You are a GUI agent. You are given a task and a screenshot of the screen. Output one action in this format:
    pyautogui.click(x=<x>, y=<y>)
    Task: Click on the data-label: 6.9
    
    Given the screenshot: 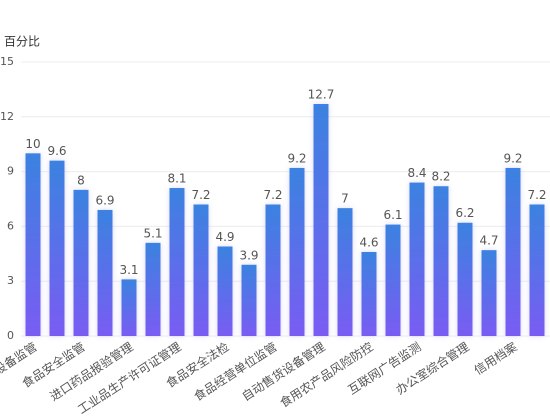 What is the action you would take?
    pyautogui.click(x=104, y=200)
    